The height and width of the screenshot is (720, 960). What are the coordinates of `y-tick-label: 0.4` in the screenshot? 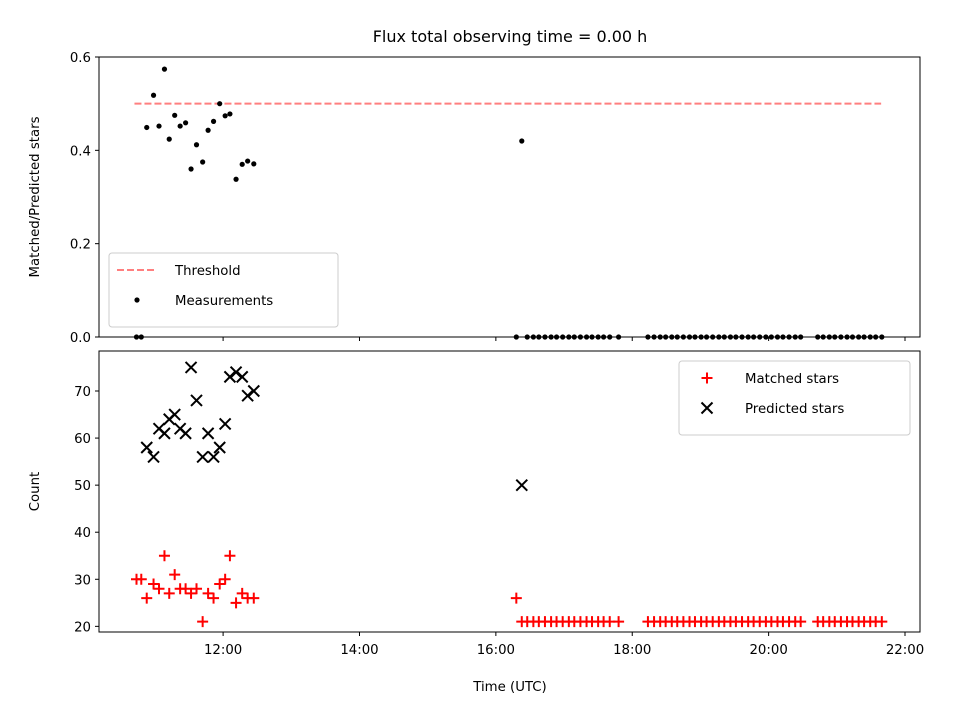 It's located at (80, 151).